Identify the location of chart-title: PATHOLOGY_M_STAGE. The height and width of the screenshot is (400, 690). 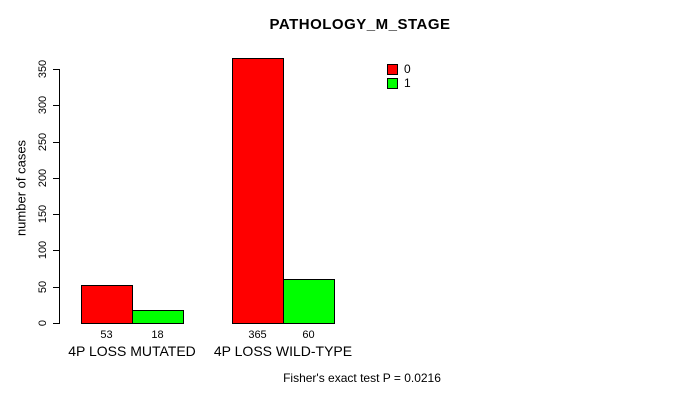
(360, 24).